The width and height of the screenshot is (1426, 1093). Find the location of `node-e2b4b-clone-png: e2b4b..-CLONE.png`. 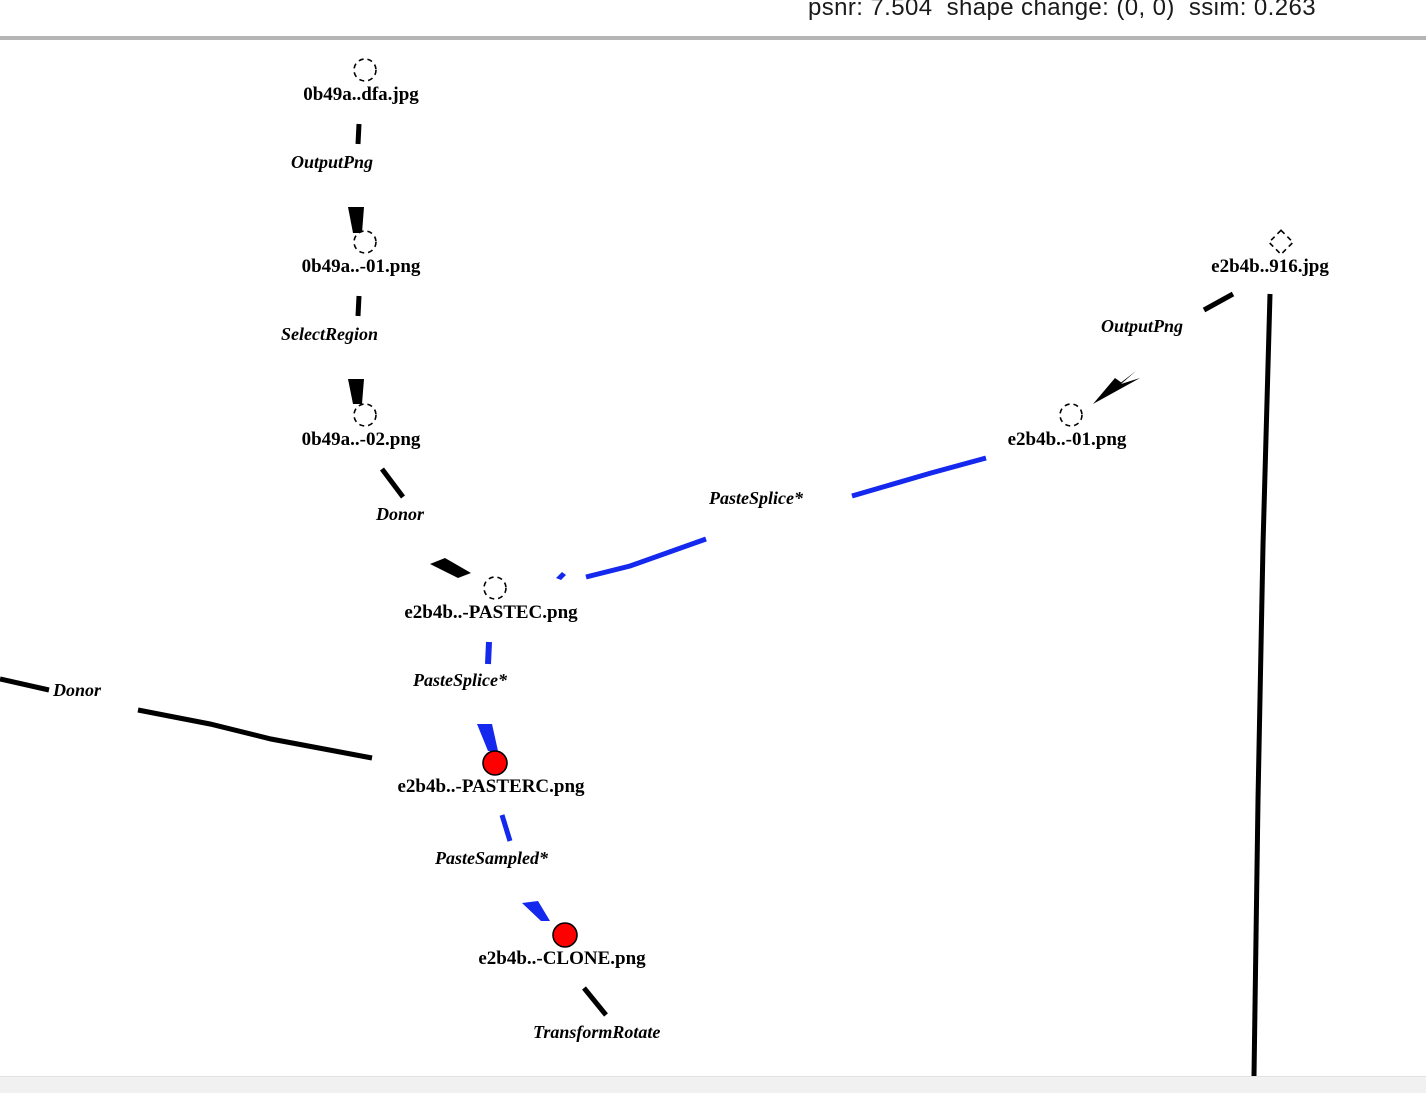

node-e2b4b-clone-png: e2b4b..-CLONE.png is located at coordinates (562, 945).